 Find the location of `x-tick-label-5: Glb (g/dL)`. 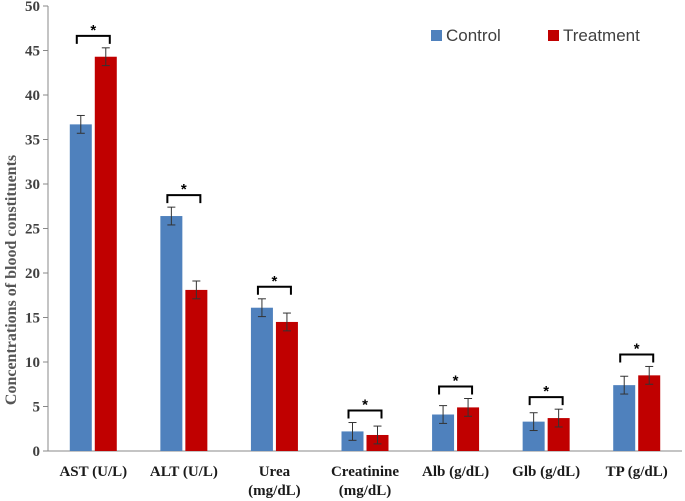

x-tick-label-5: Glb (g/dL) is located at coordinates (546, 472).